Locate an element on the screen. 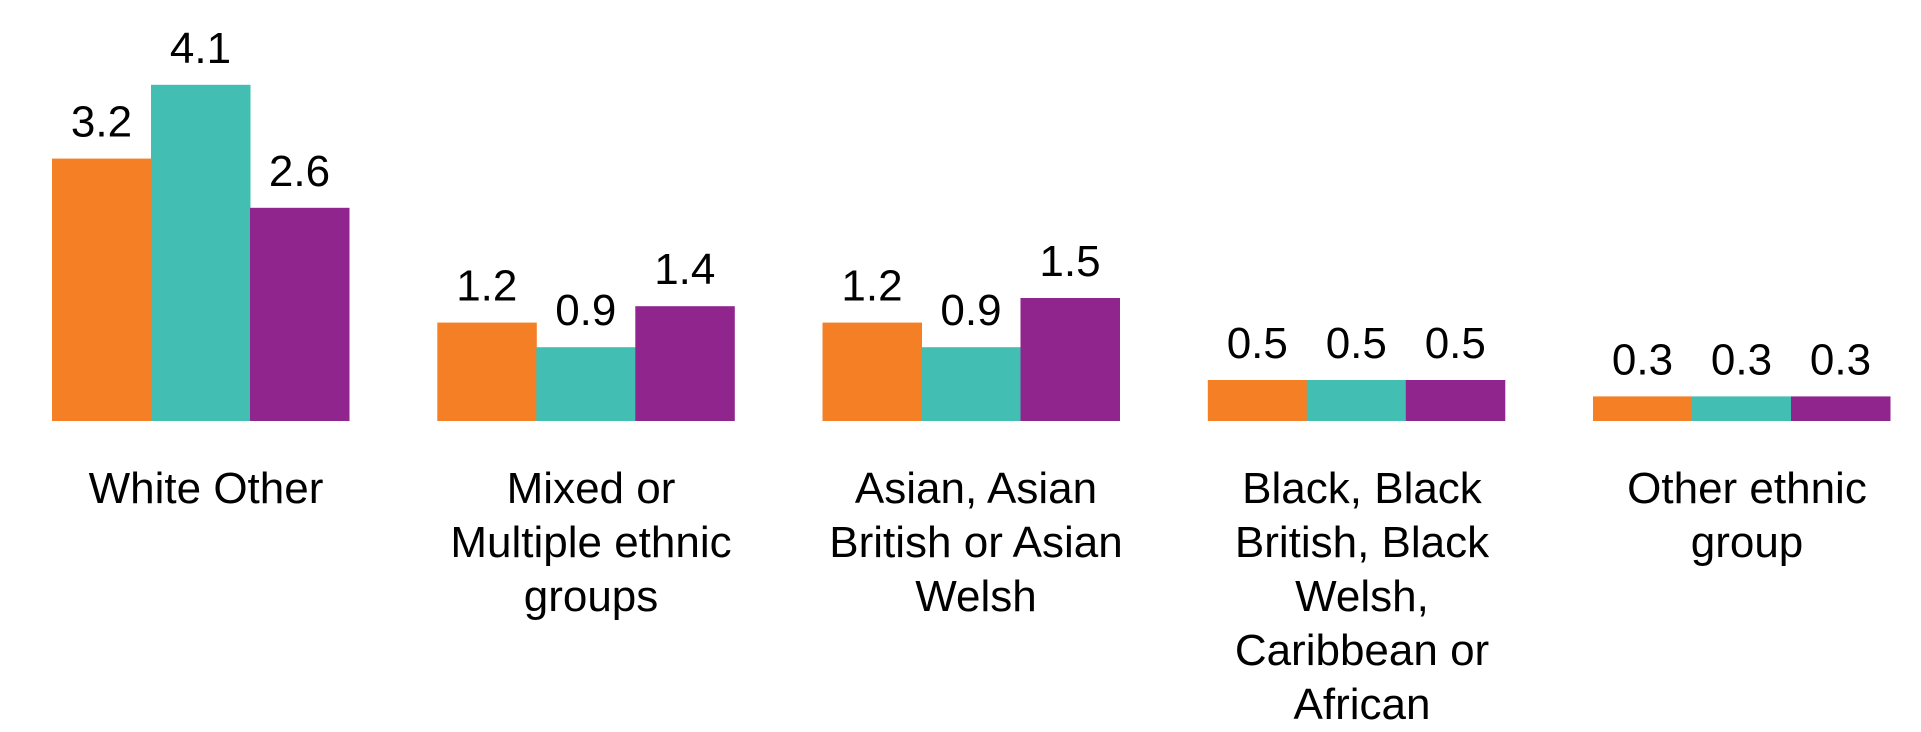 The width and height of the screenshot is (1921, 732). data-label-series-2-1: 0.9 is located at coordinates (585, 310).